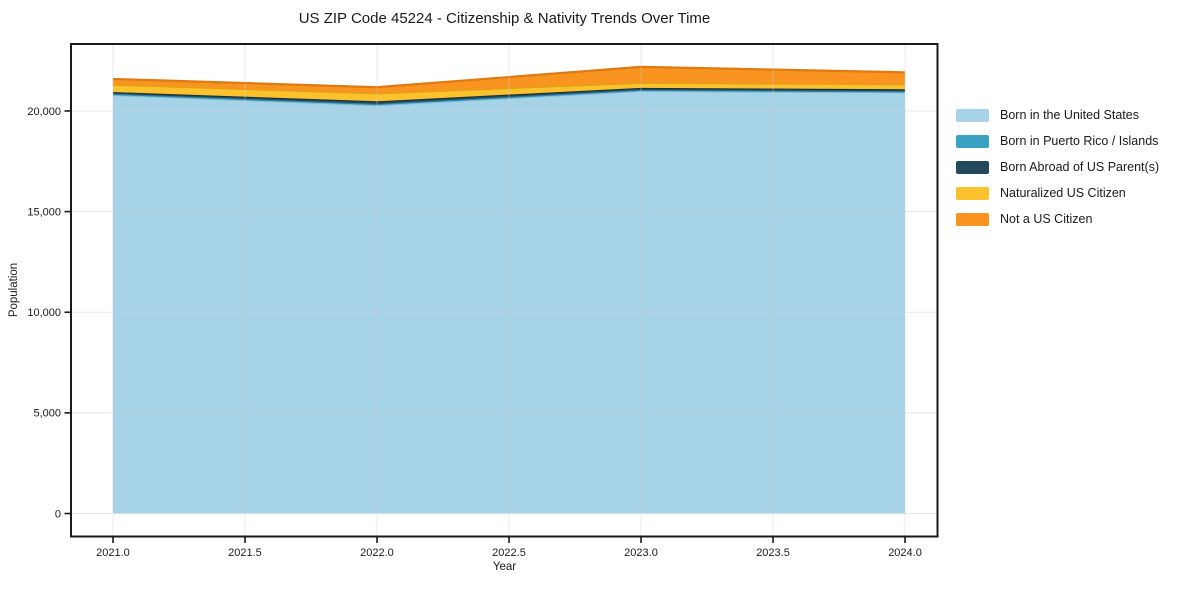  Describe the element at coordinates (641, 553) in the screenshot. I see `x-tick-label: 2023.0` at that location.